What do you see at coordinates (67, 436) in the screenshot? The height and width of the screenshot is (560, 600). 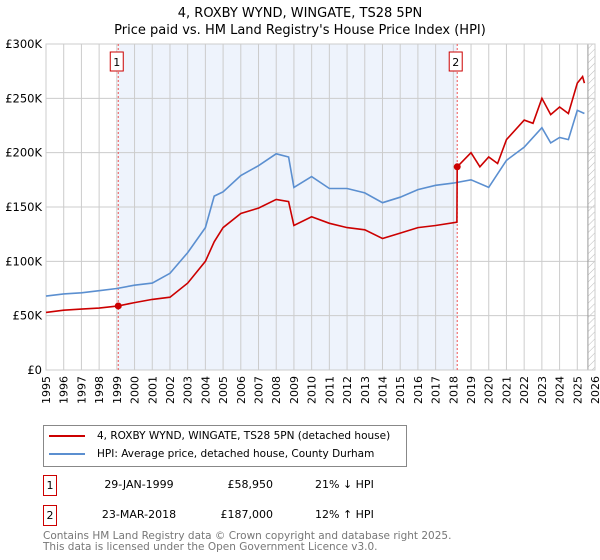 I see `red-line-swatch` at bounding box center [67, 436].